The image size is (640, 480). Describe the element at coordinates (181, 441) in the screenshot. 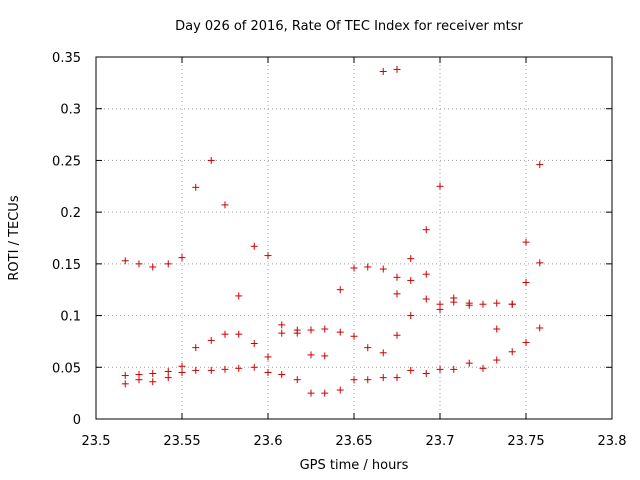

I see `x-tick-label: 23.55` at that location.